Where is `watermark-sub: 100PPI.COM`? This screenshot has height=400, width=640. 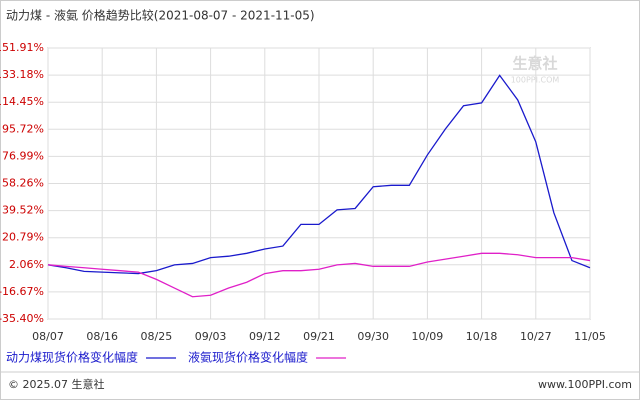
watermark-sub: 100PPI.COM is located at coordinates (535, 80).